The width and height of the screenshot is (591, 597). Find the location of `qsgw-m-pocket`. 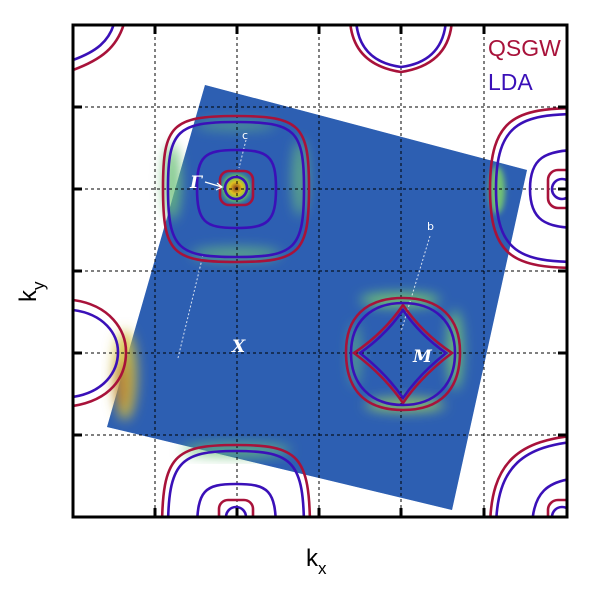

qsgw-m-pocket is located at coordinates (403, 354).